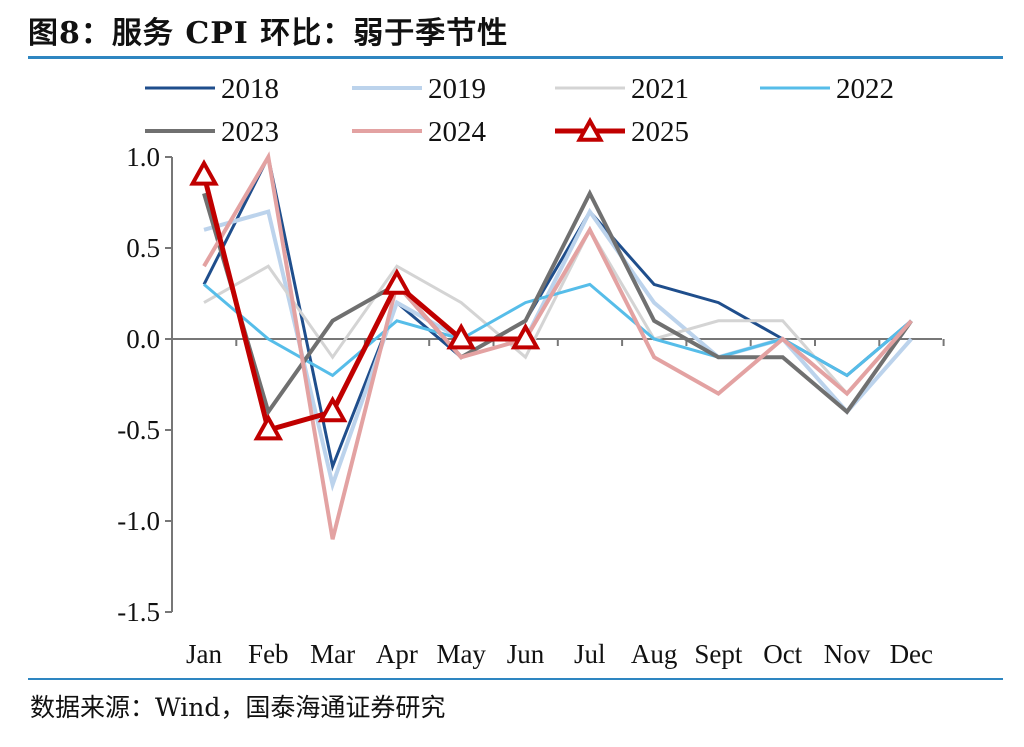  What do you see at coordinates (782, 654) in the screenshot?
I see `x-tick-label: Oct` at bounding box center [782, 654].